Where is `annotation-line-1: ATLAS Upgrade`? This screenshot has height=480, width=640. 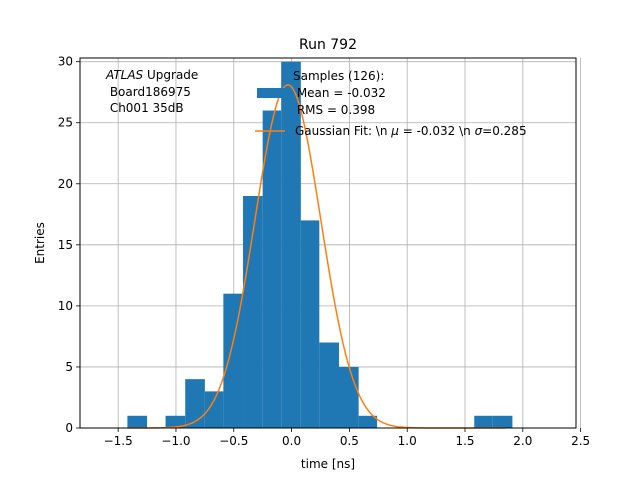 annotation-line-1: ATLAS Upgrade is located at coordinates (151, 75).